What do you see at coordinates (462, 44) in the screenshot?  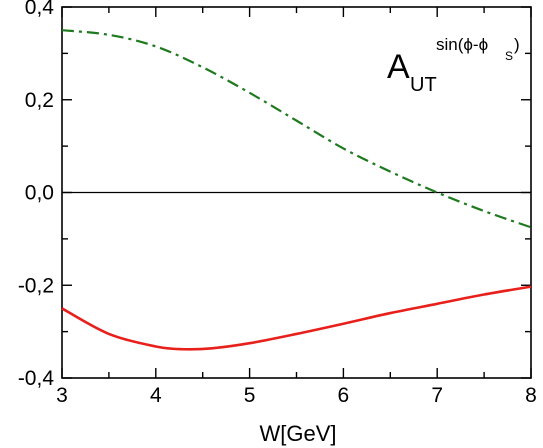 I see `annotation-superscript: sin(ϕ-ϕ` at bounding box center [462, 44].